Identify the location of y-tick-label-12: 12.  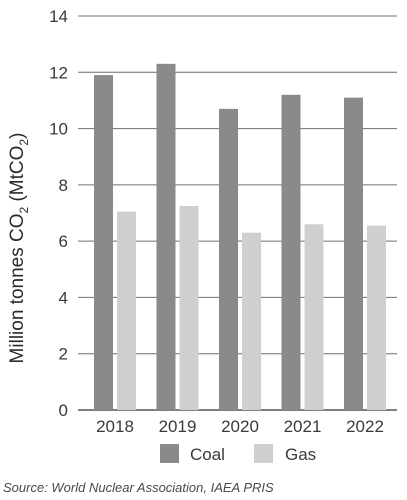
(58, 72).